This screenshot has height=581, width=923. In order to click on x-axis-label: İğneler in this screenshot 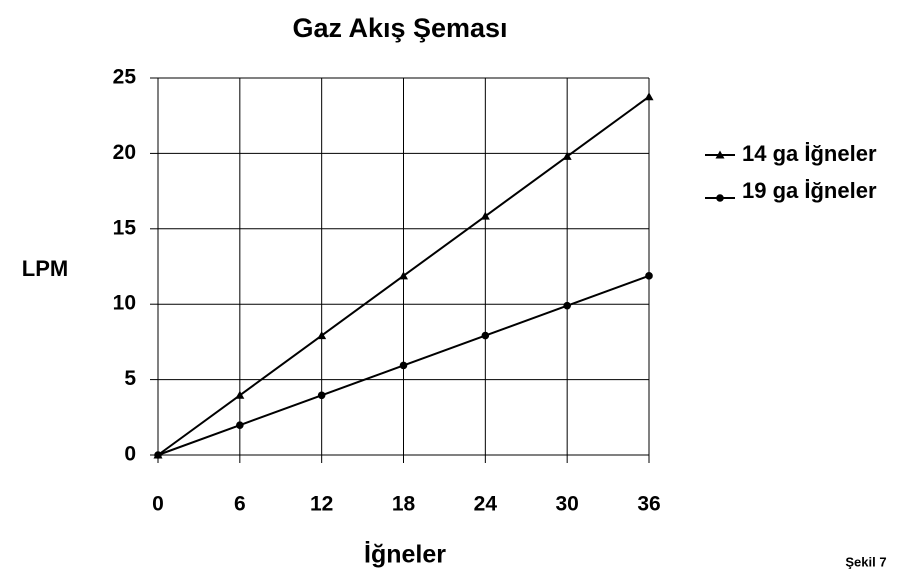, I will do `click(405, 555)`.